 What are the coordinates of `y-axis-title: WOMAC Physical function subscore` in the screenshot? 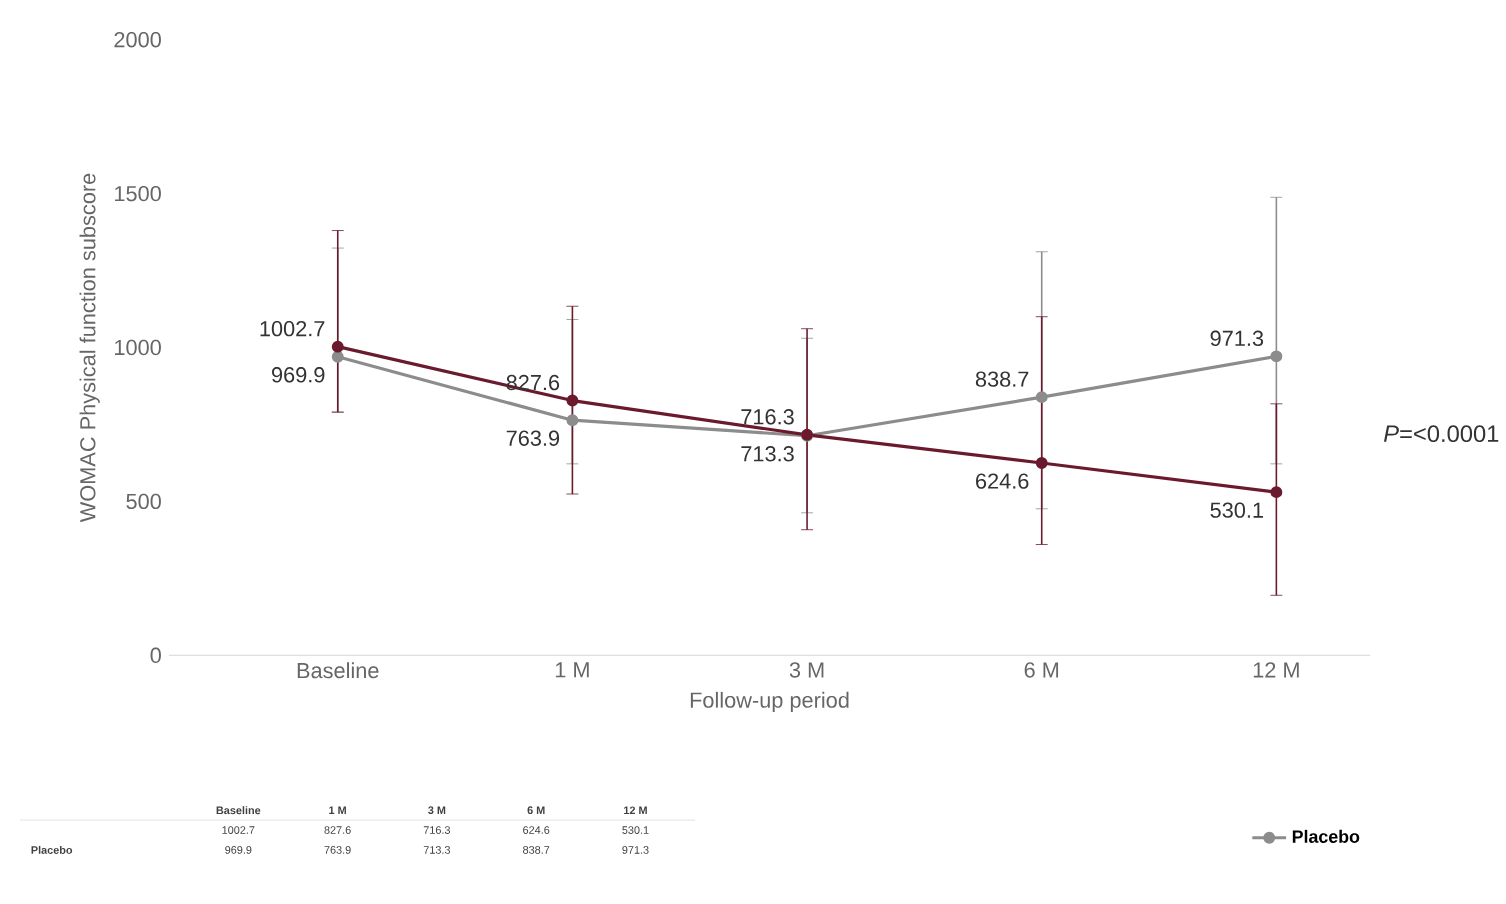 It's located at (89, 348).